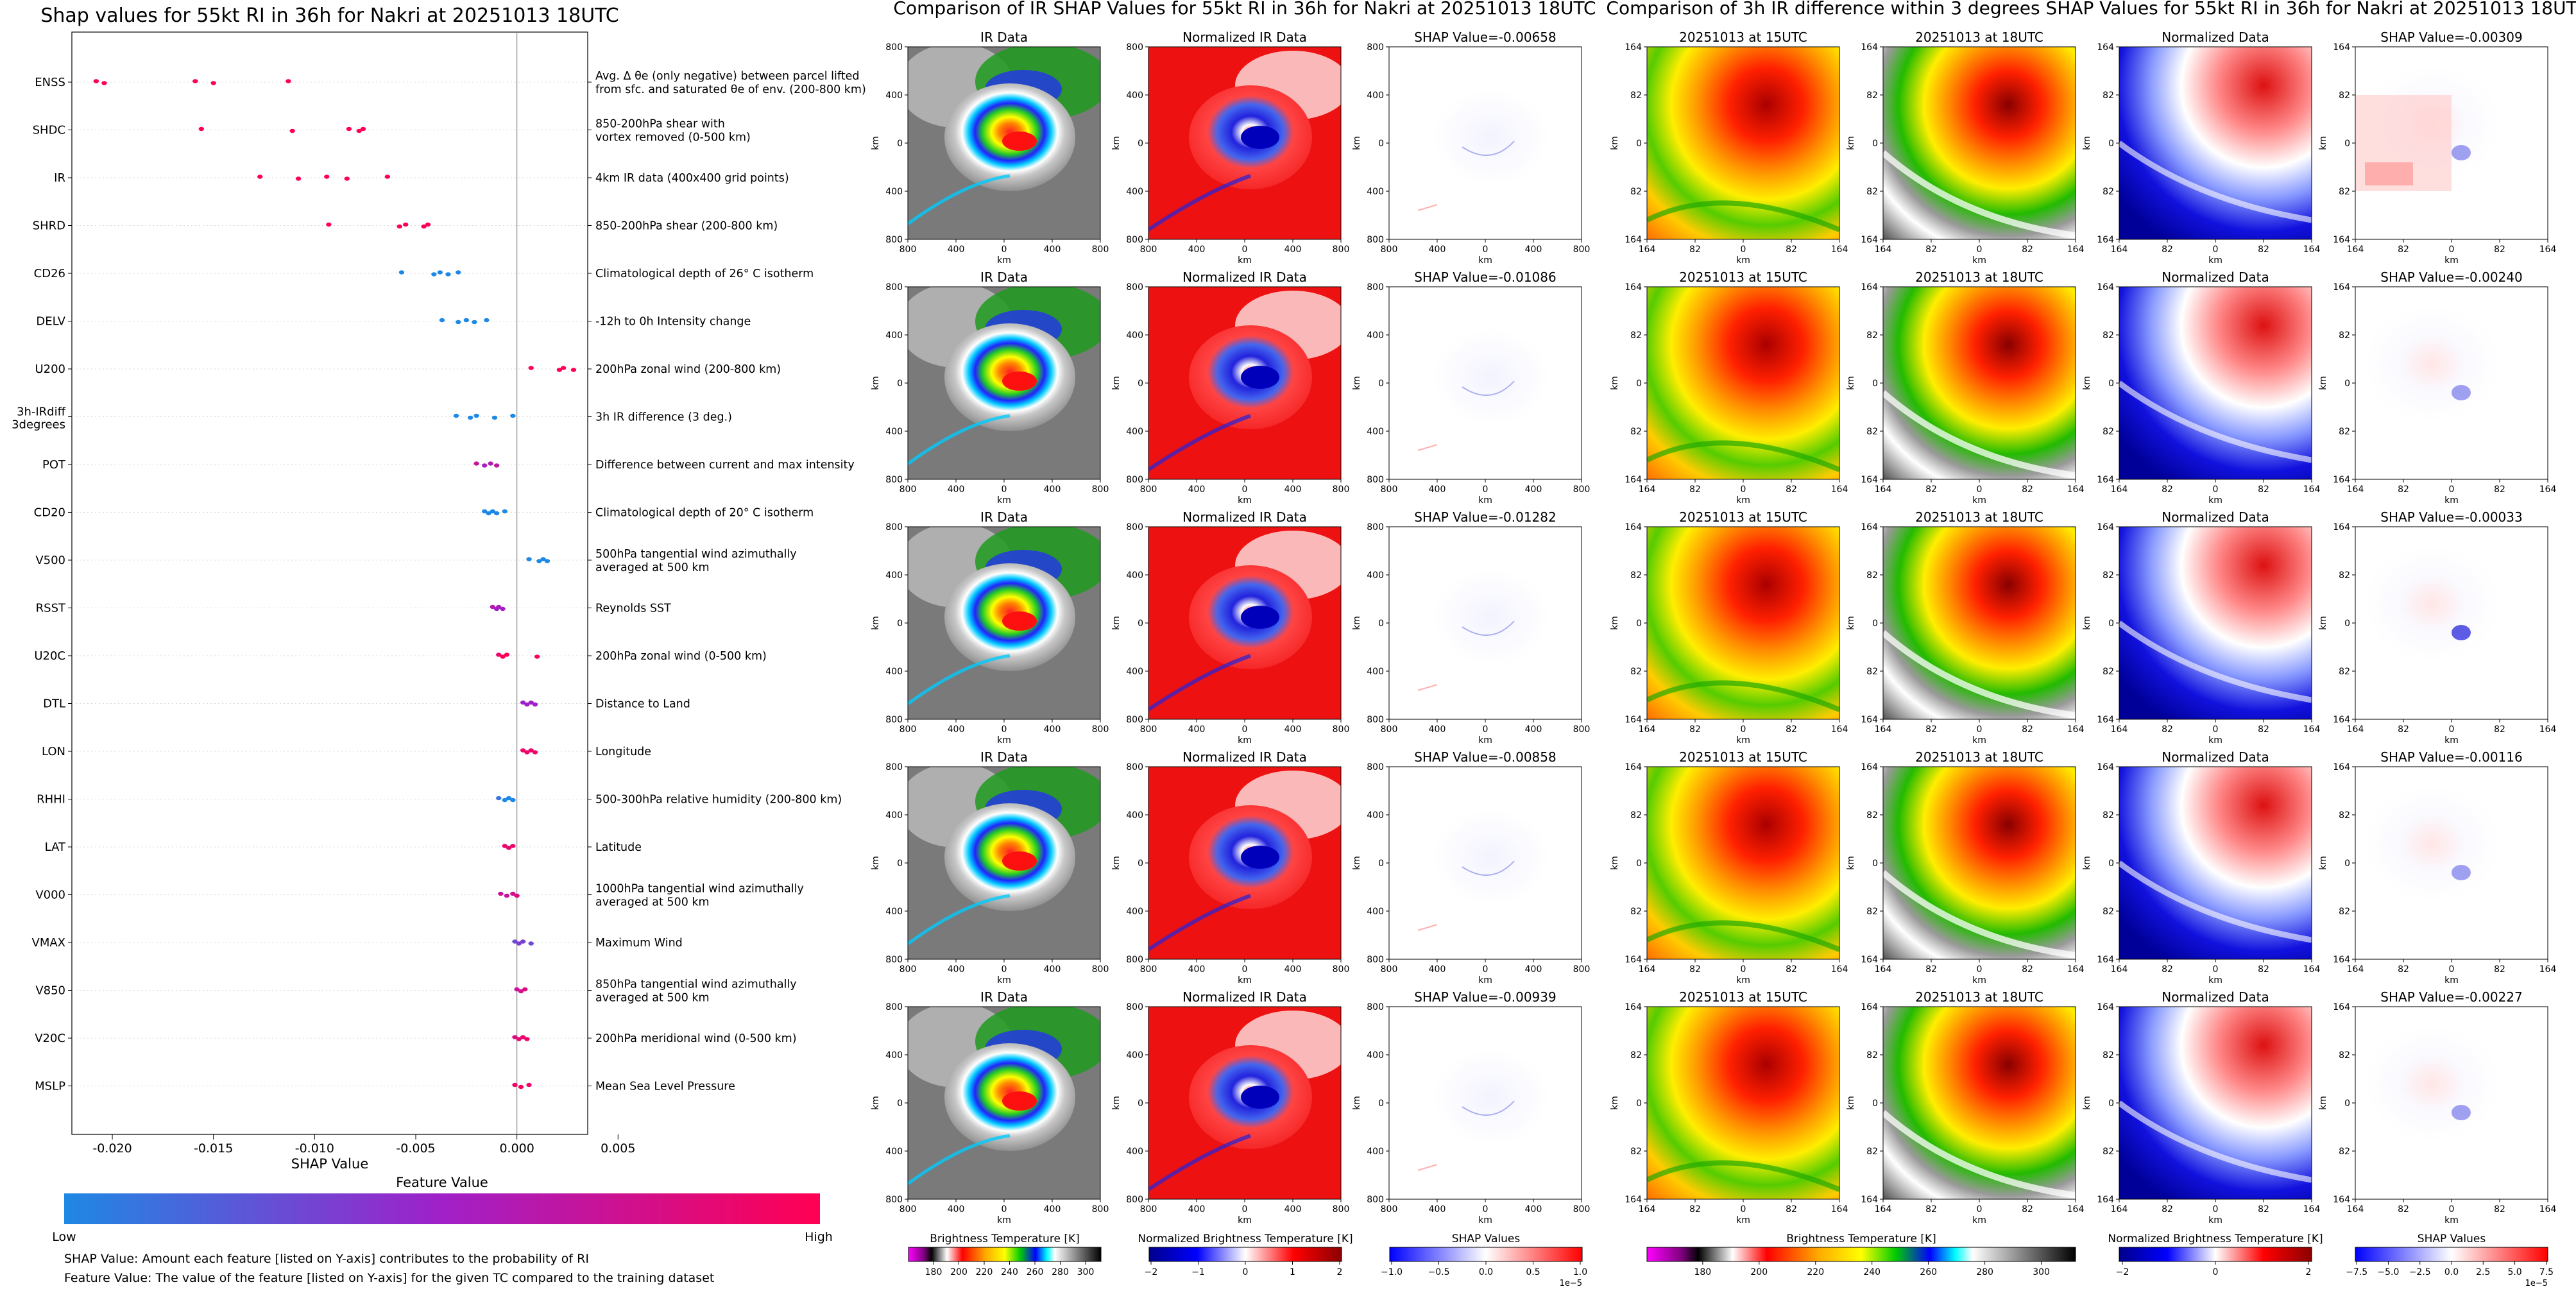 The image size is (2576, 1289). Describe the element at coordinates (1019, 861) in the screenshot. I see `storm-core` at that location.